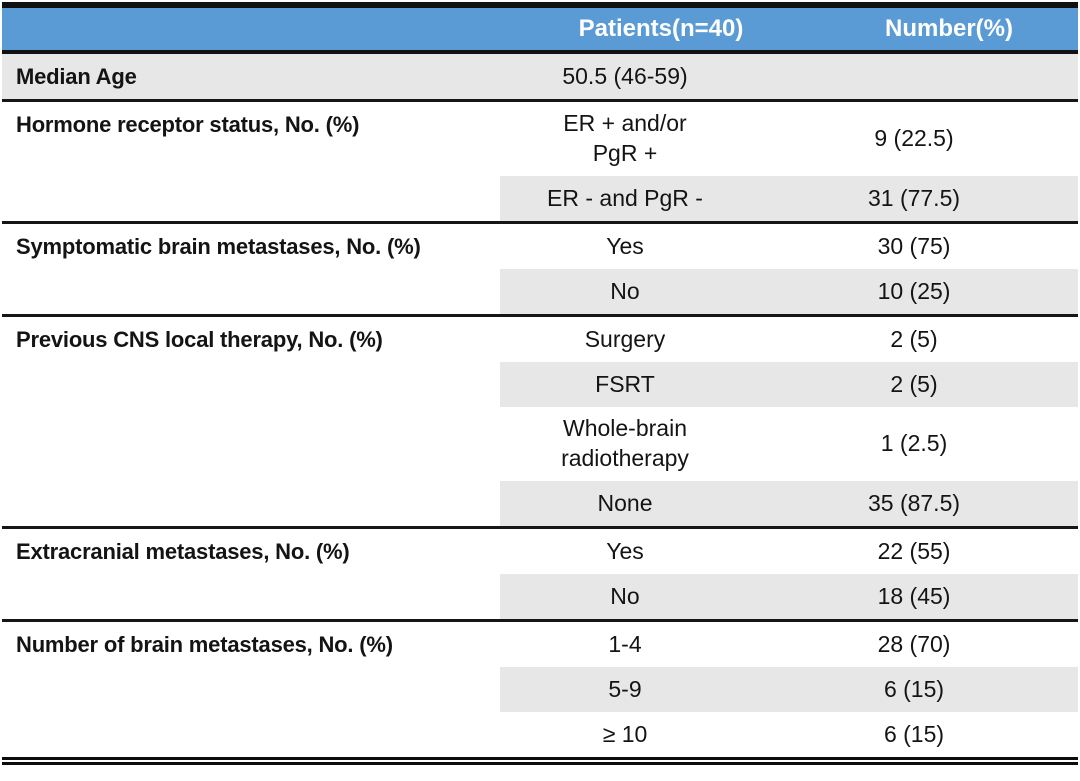  I want to click on table-row: Median Age 50.5 (46-59), so click(540, 76).